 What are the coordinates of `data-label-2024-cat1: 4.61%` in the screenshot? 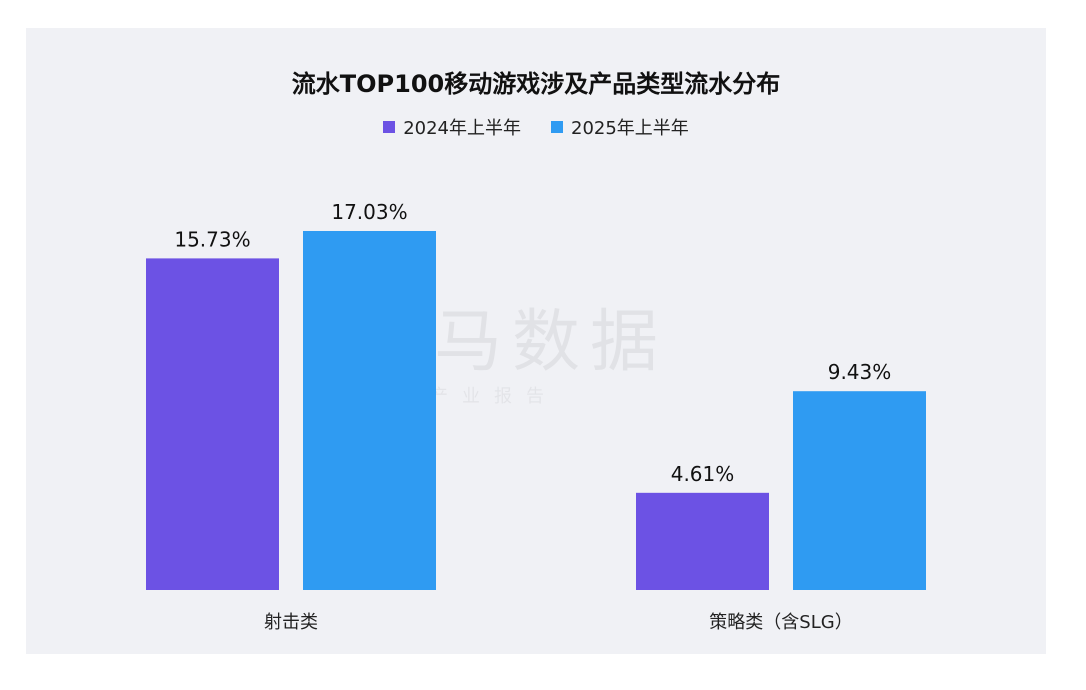 It's located at (703, 474).